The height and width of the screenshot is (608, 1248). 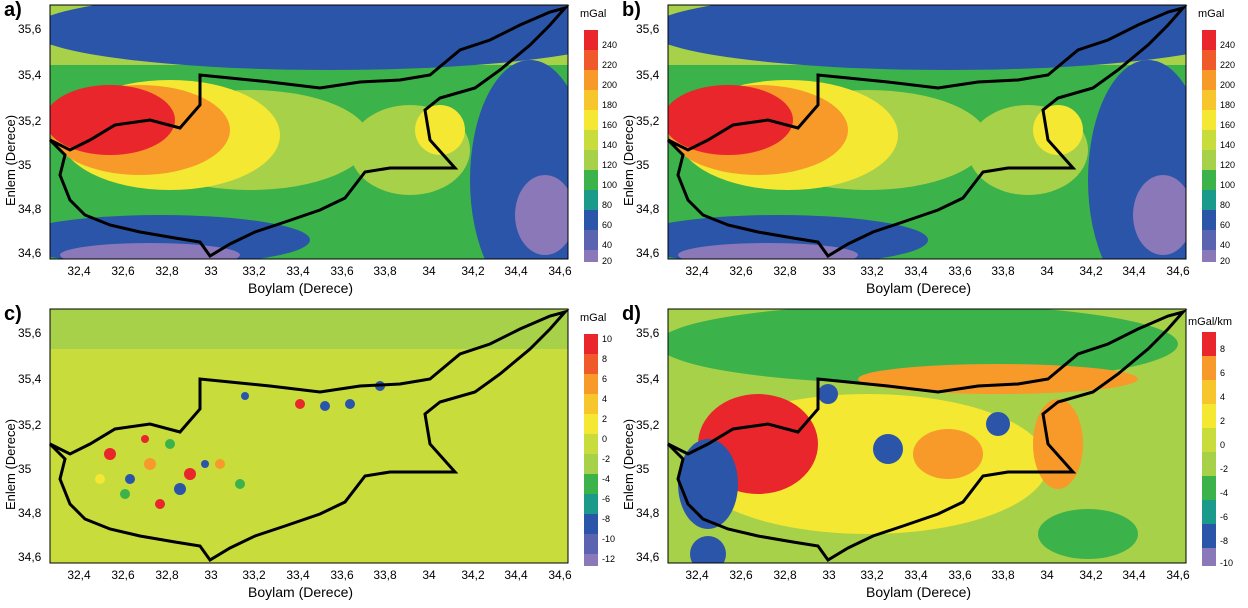 I want to click on colorbar-unit: mGal, so click(x=593, y=318).